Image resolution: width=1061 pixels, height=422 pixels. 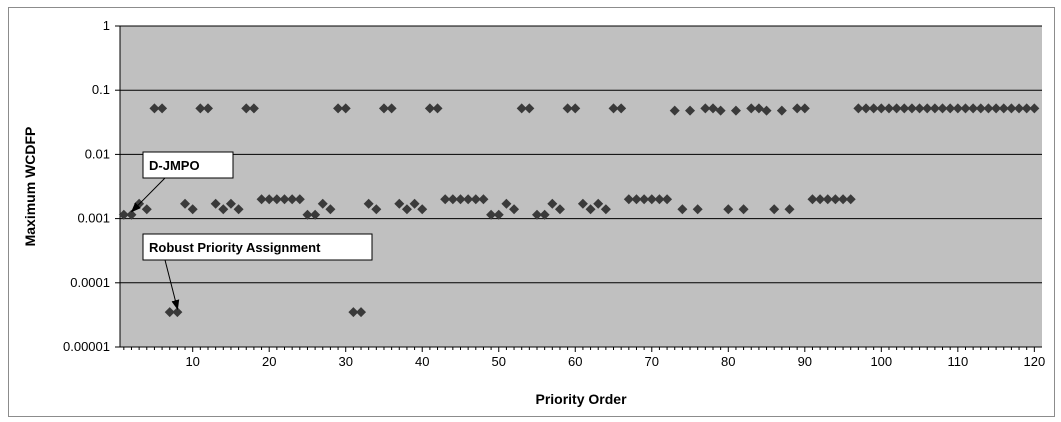 What do you see at coordinates (30, 187) in the screenshot?
I see `y-axis-title: Maximum WCDFP` at bounding box center [30, 187].